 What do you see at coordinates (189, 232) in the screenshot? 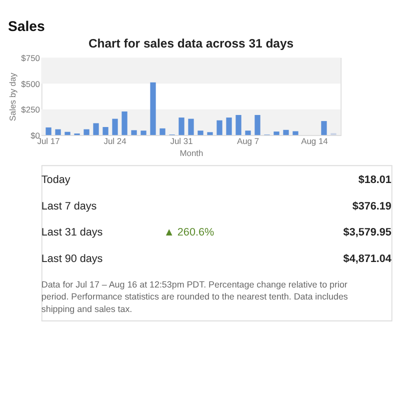
I see `text: ▲ 260.6%` at bounding box center [189, 232].